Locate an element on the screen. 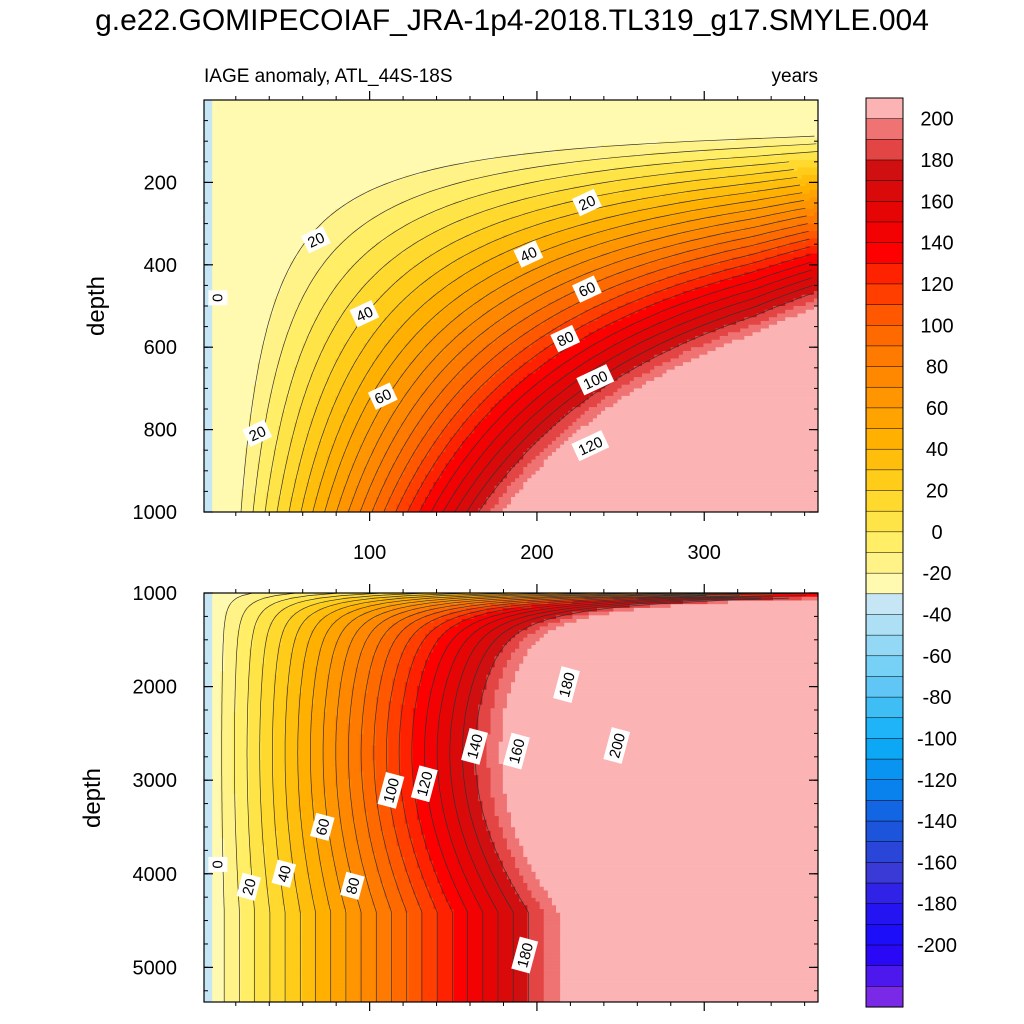  colorbar-label: 180 is located at coordinates (936, 161).